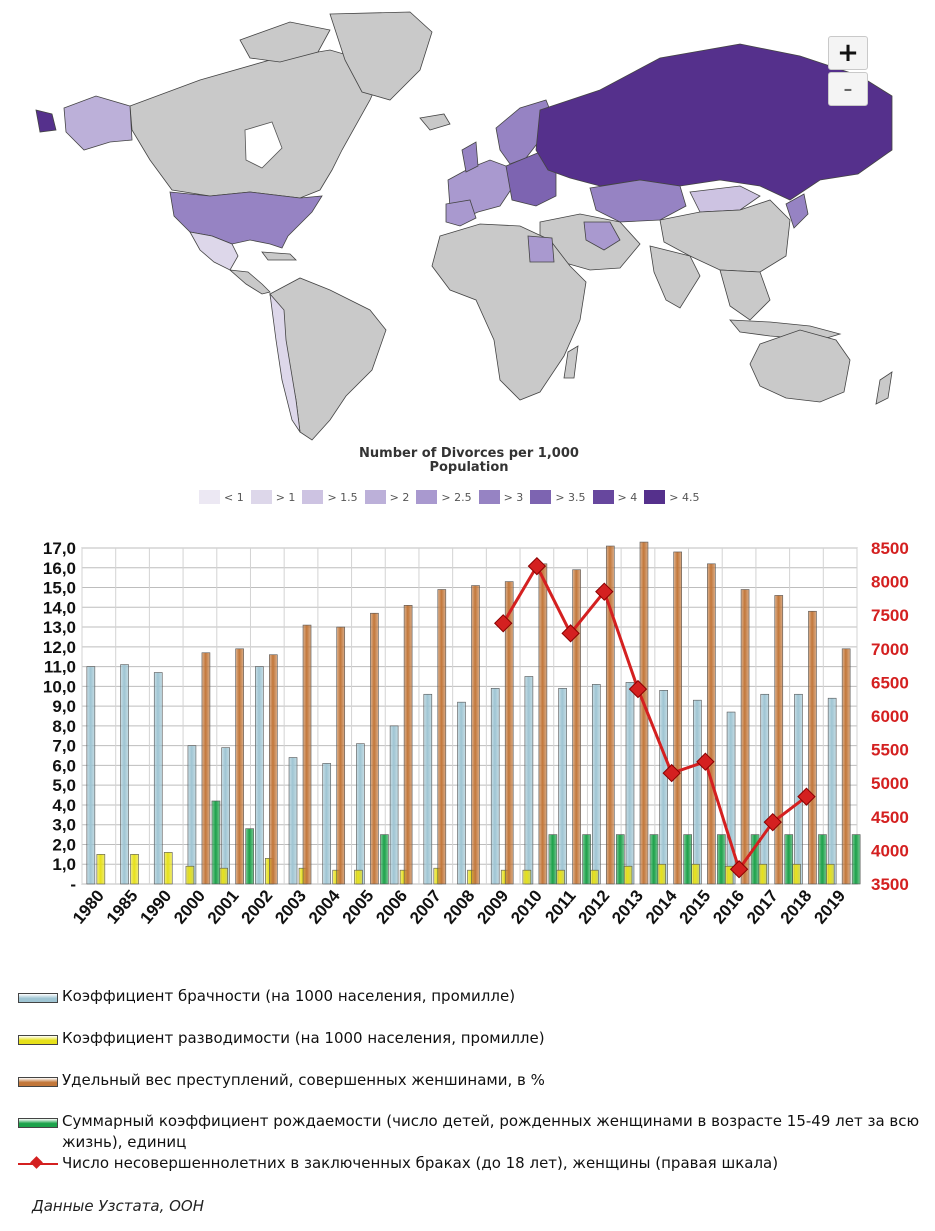 The width and height of the screenshot is (935, 1231). I want to click on map-china, so click(725, 236).